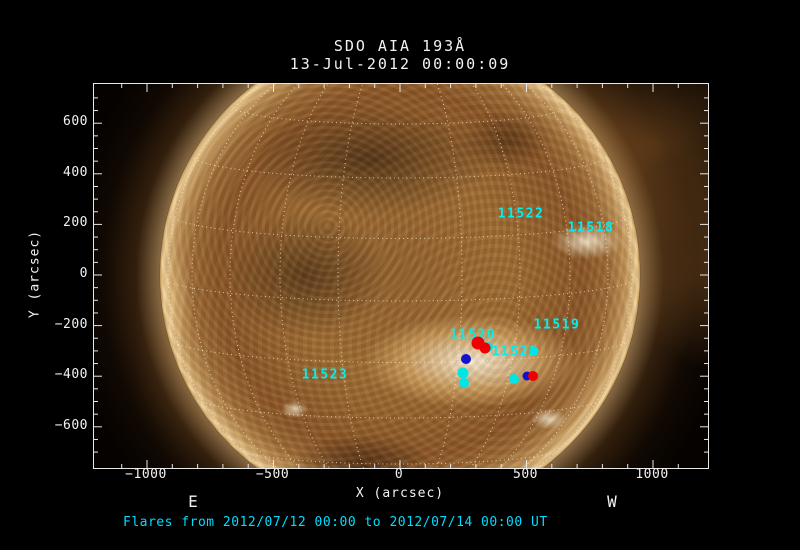 The height and width of the screenshot is (550, 800). I want to click on y-tick-label: −400, so click(71, 375).